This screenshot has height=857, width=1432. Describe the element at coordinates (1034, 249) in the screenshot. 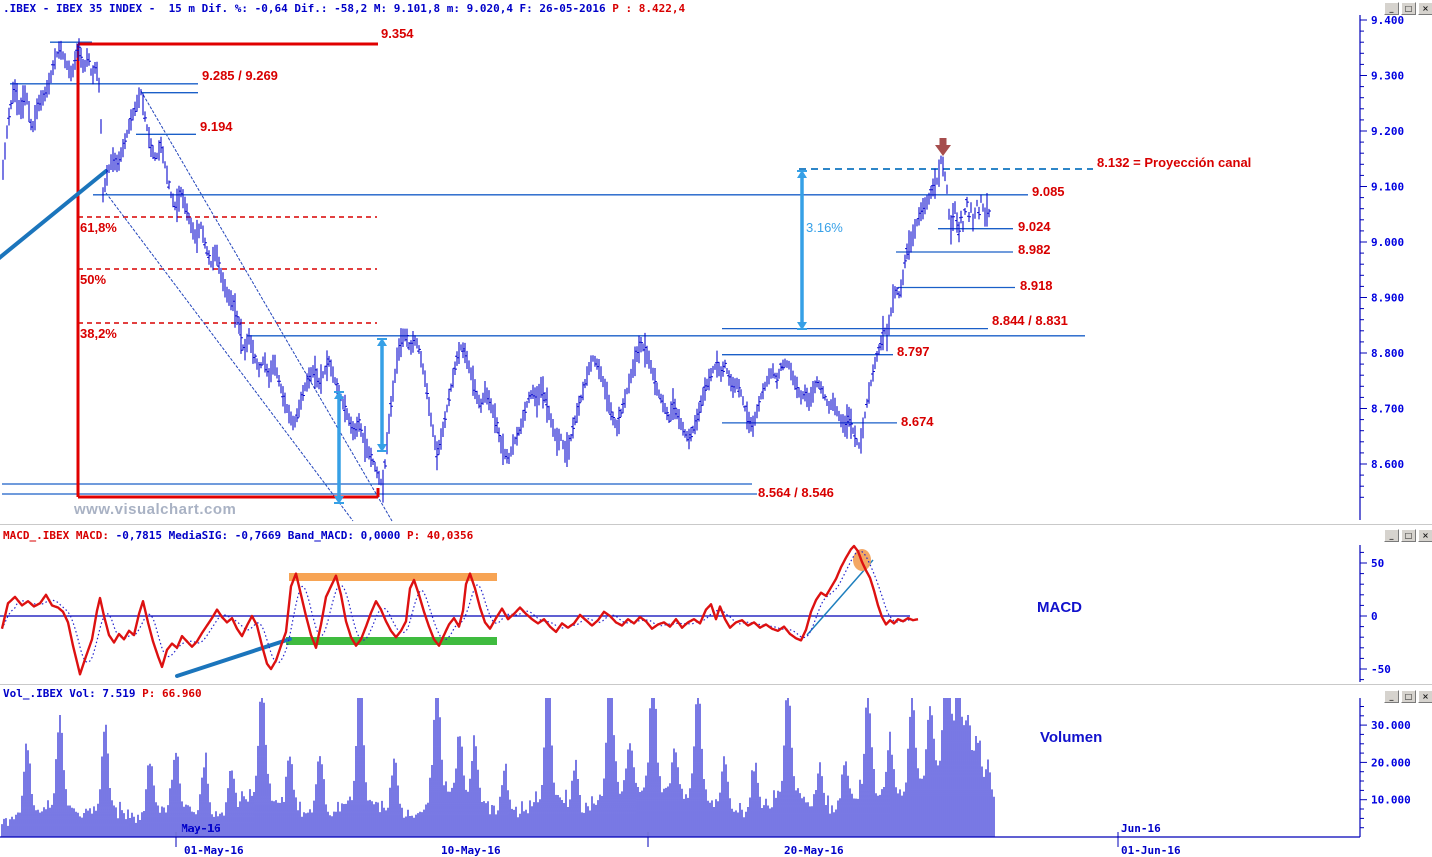

I see `level-label: 8.982` at that location.